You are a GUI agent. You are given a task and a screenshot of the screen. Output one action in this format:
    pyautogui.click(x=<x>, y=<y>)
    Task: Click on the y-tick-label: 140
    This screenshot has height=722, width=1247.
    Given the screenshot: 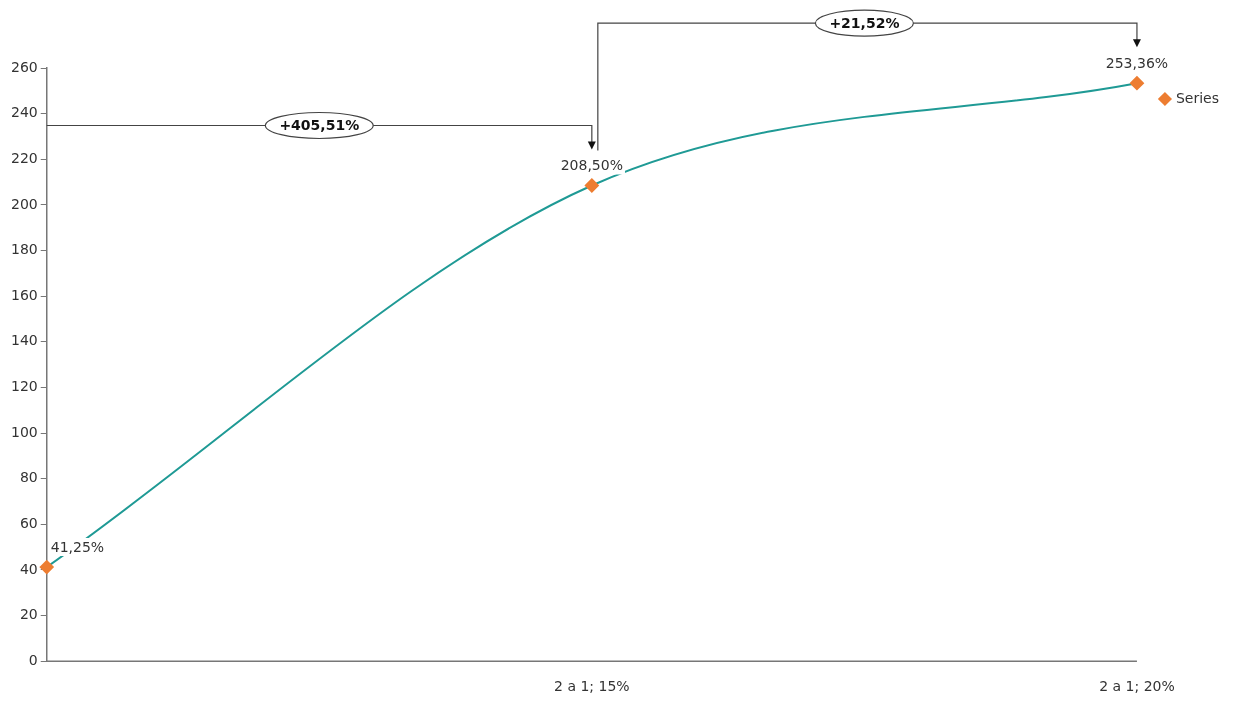 What is the action you would take?
    pyautogui.click(x=24, y=340)
    